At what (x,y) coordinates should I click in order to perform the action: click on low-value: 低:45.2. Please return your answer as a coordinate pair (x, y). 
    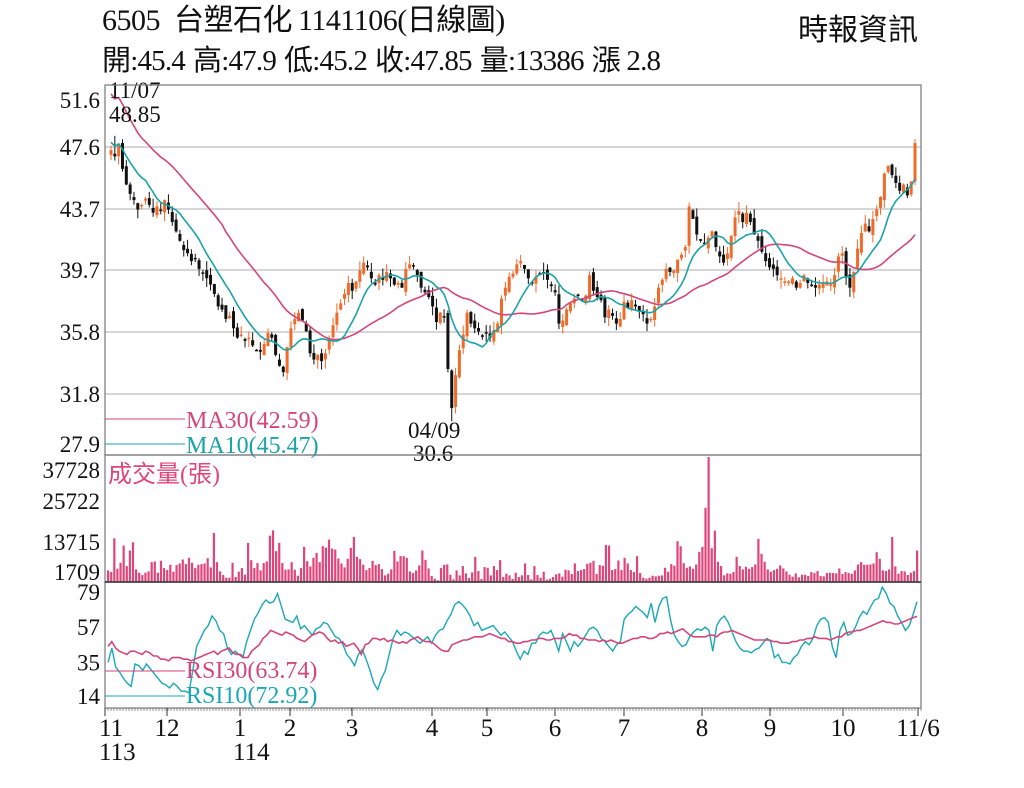
    Looking at the image, I should click on (326, 61).